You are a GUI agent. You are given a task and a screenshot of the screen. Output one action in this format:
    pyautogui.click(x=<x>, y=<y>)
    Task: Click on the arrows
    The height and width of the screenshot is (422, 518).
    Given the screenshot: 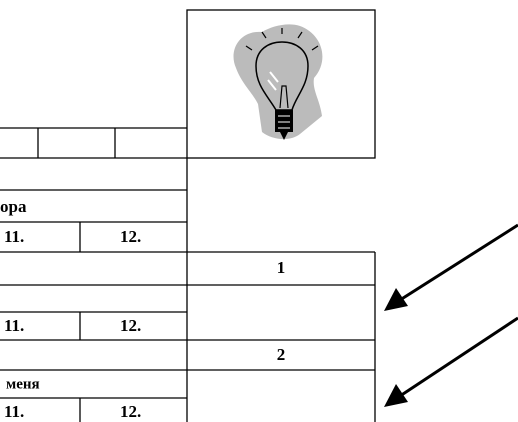 What is the action you would take?
    pyautogui.click(x=451, y=315)
    